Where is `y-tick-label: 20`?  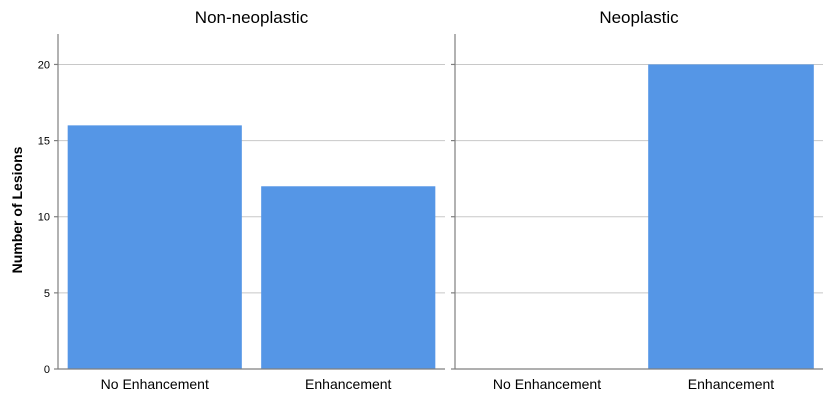
y-tick-label: 20 is located at coordinates (44, 65).